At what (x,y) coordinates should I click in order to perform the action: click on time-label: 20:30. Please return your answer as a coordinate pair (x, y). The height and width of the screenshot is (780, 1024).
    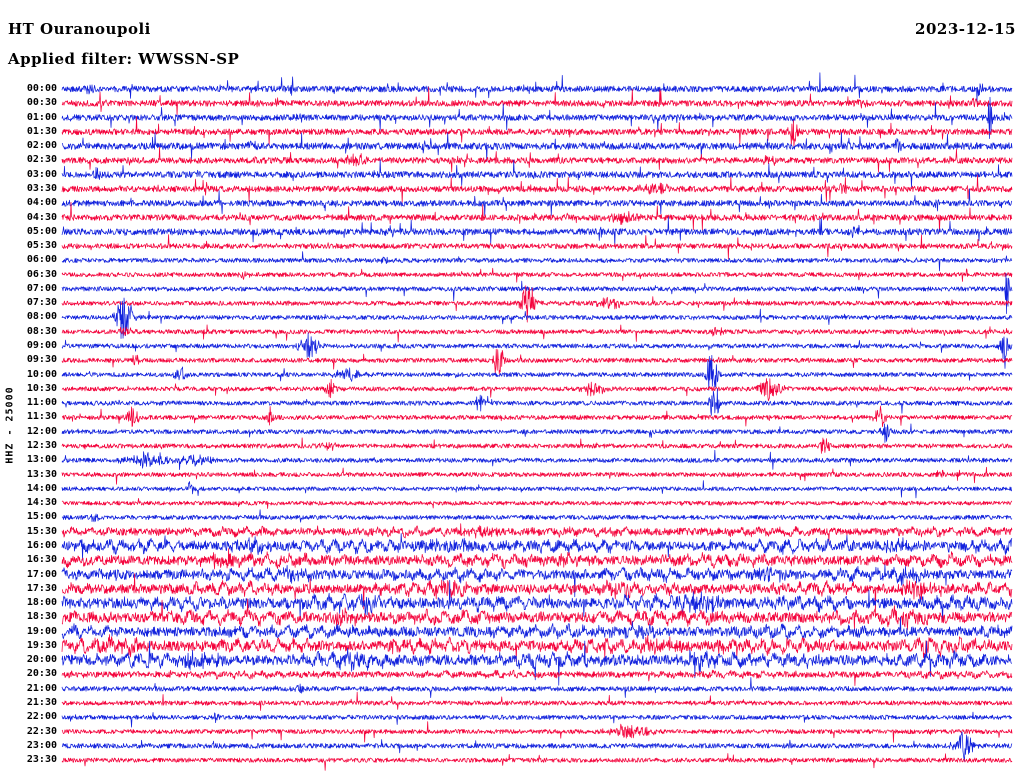
    Looking at the image, I should click on (41, 674).